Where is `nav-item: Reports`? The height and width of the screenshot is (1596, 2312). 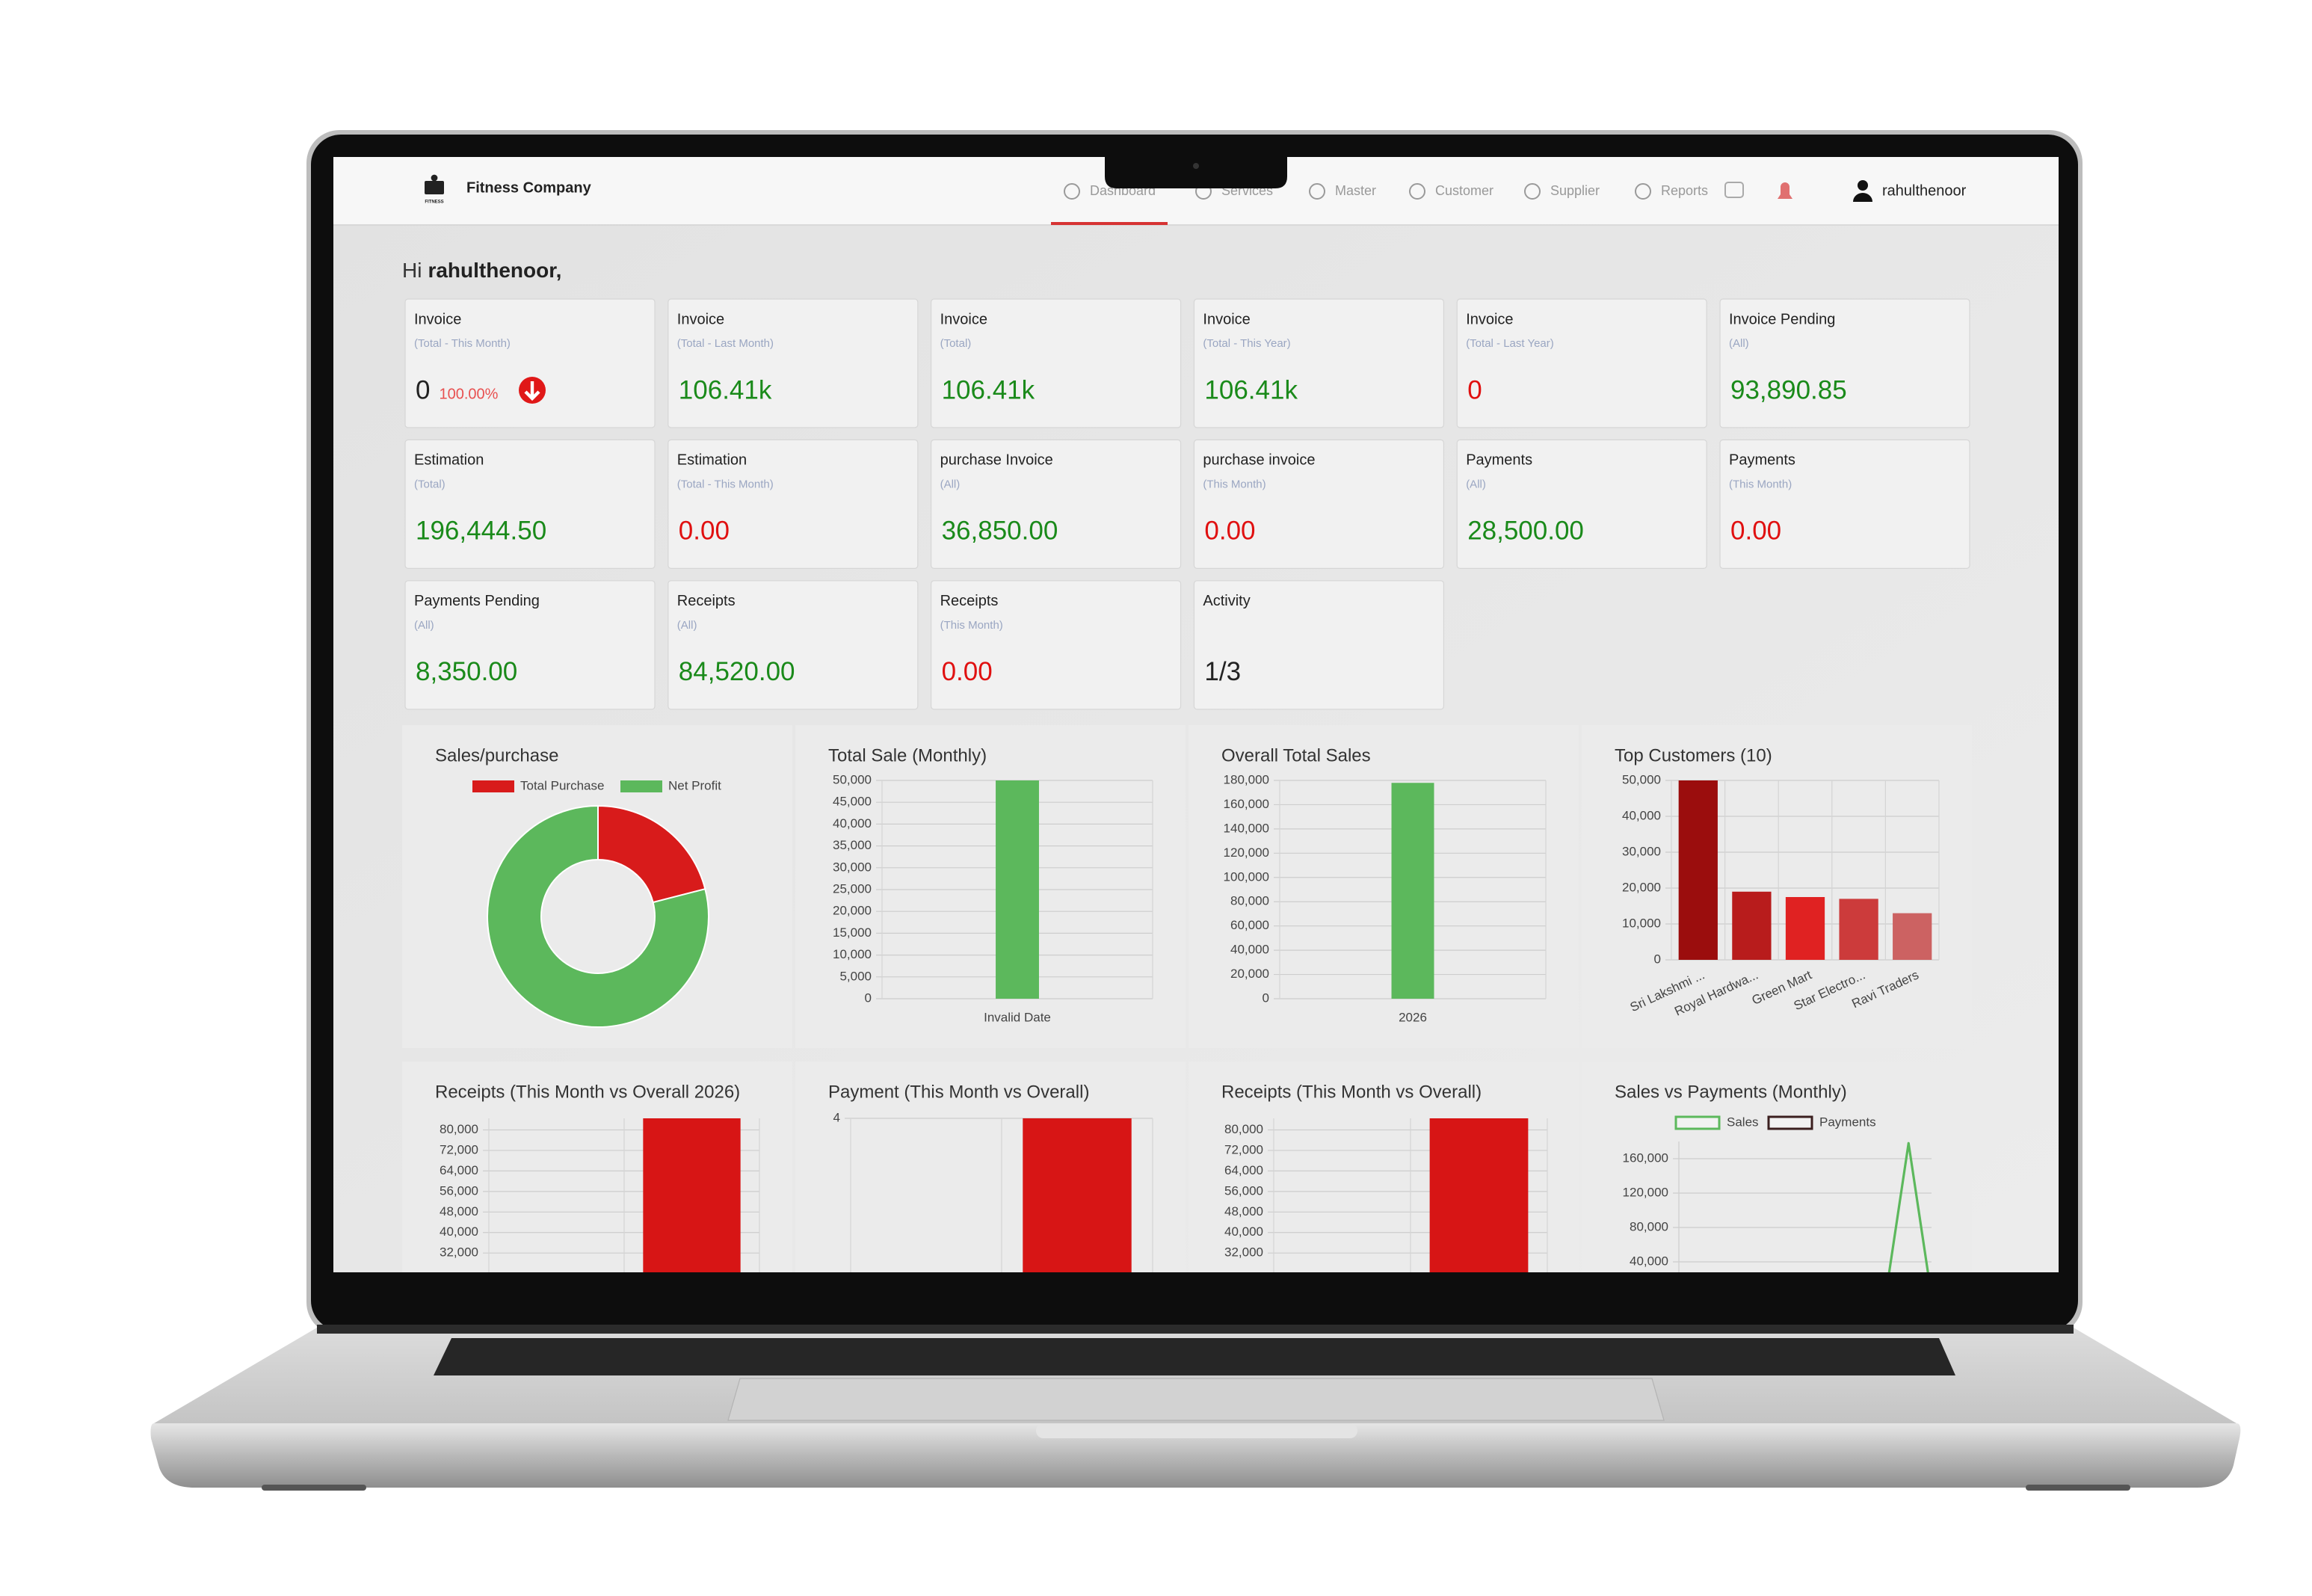
nav-item: Reports is located at coordinates (1684, 190).